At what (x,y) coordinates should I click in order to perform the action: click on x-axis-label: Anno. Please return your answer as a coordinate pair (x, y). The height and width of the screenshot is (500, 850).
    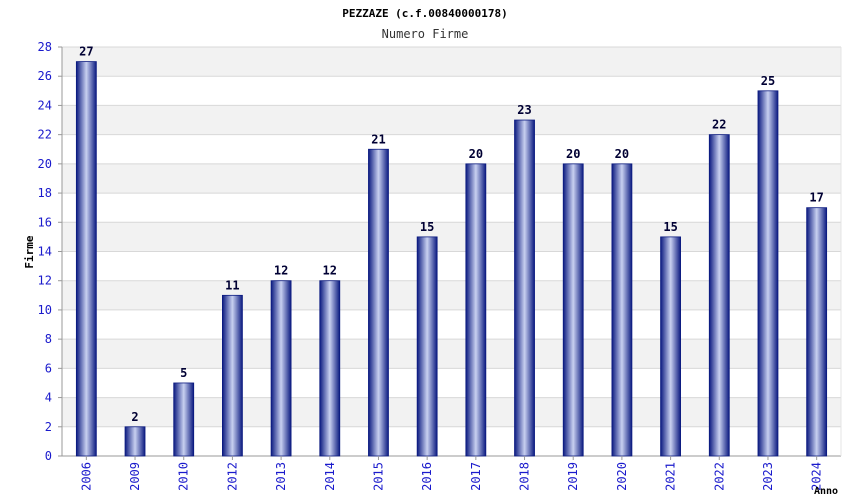
    Looking at the image, I should click on (826, 491).